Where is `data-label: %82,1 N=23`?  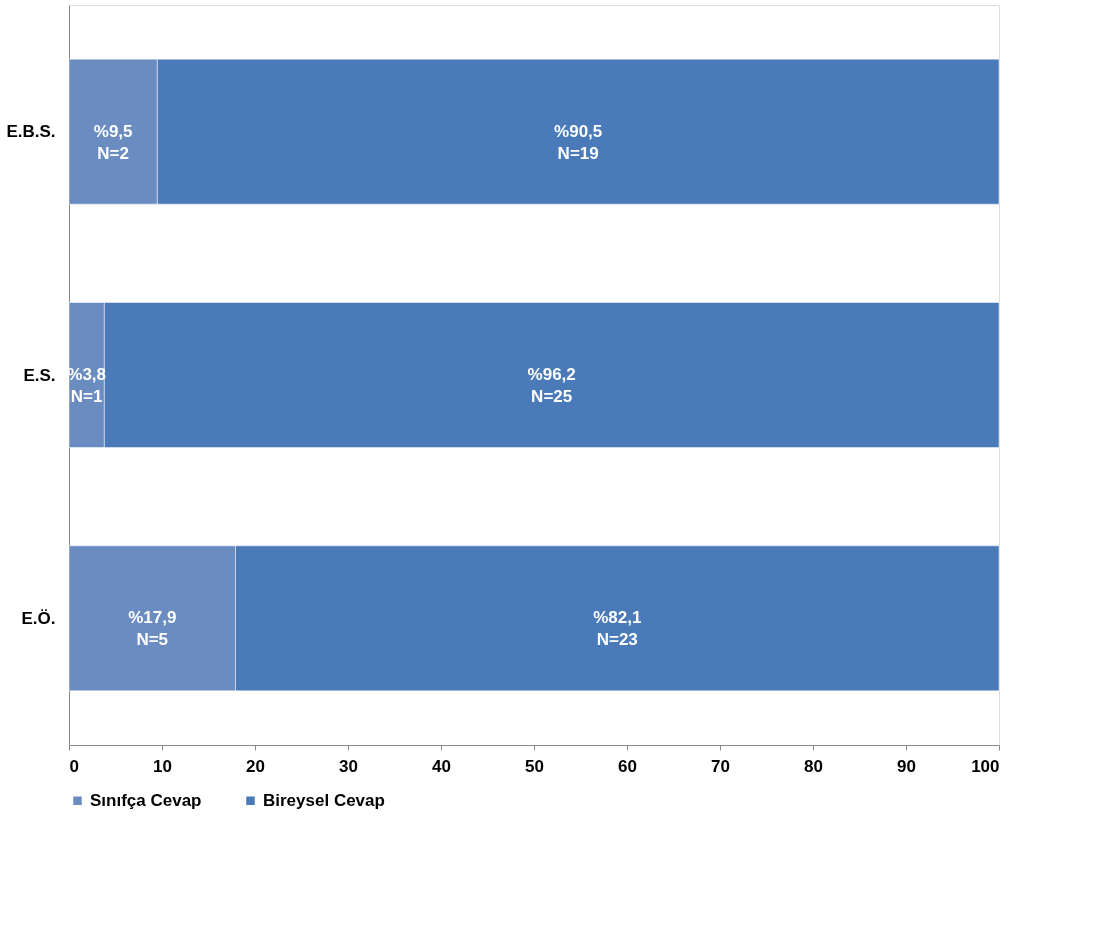
data-label: %82,1 N=23 is located at coordinates (617, 629).